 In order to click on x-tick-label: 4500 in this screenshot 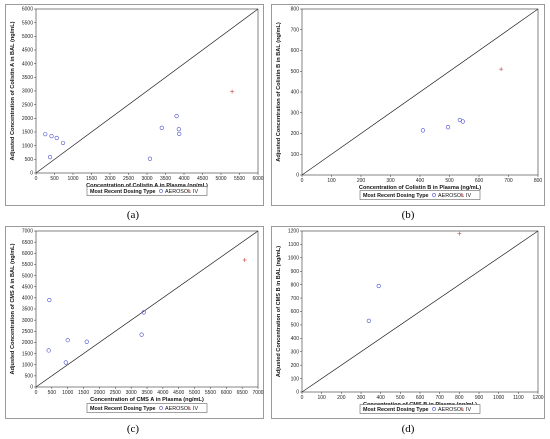, I will do `click(178, 393)`.